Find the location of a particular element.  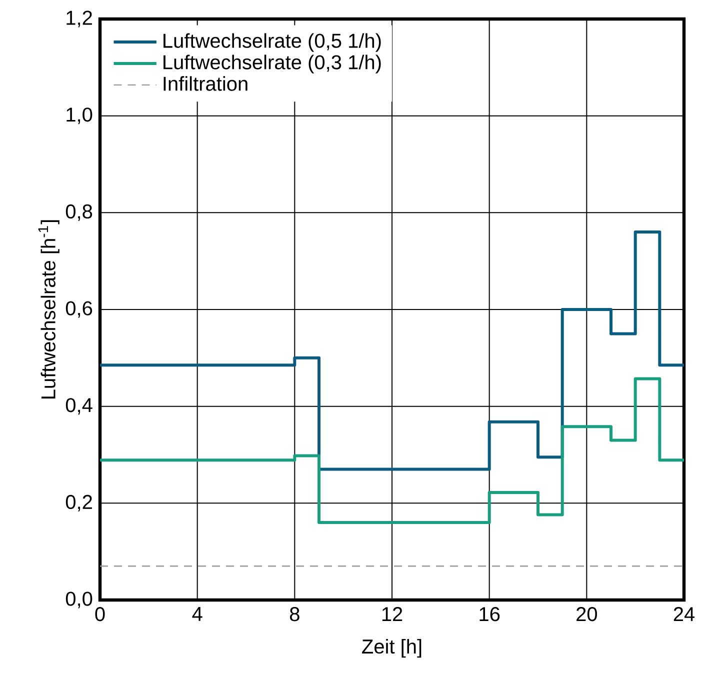

y-tick-label: 0,6 is located at coordinates (79, 309).